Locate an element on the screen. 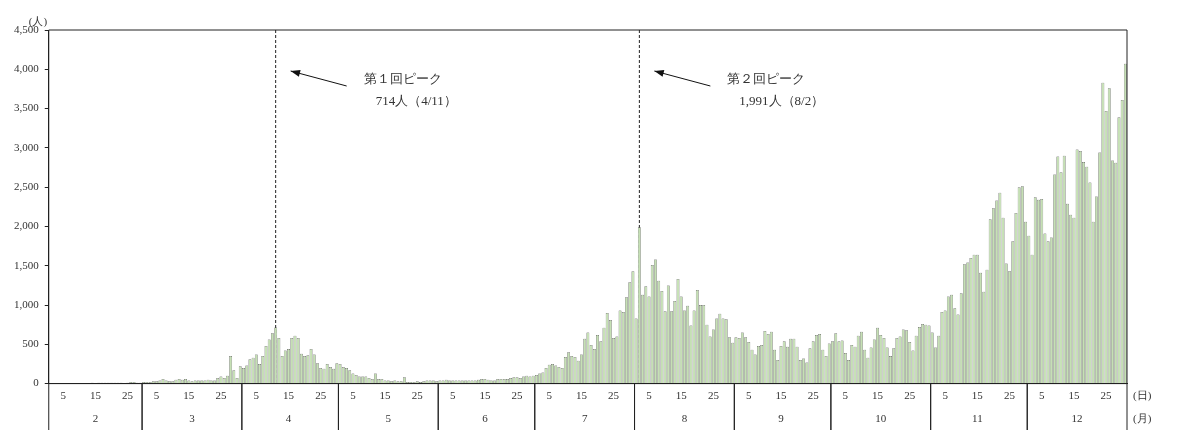  x2-tick-label: 7 is located at coordinates (584, 418).